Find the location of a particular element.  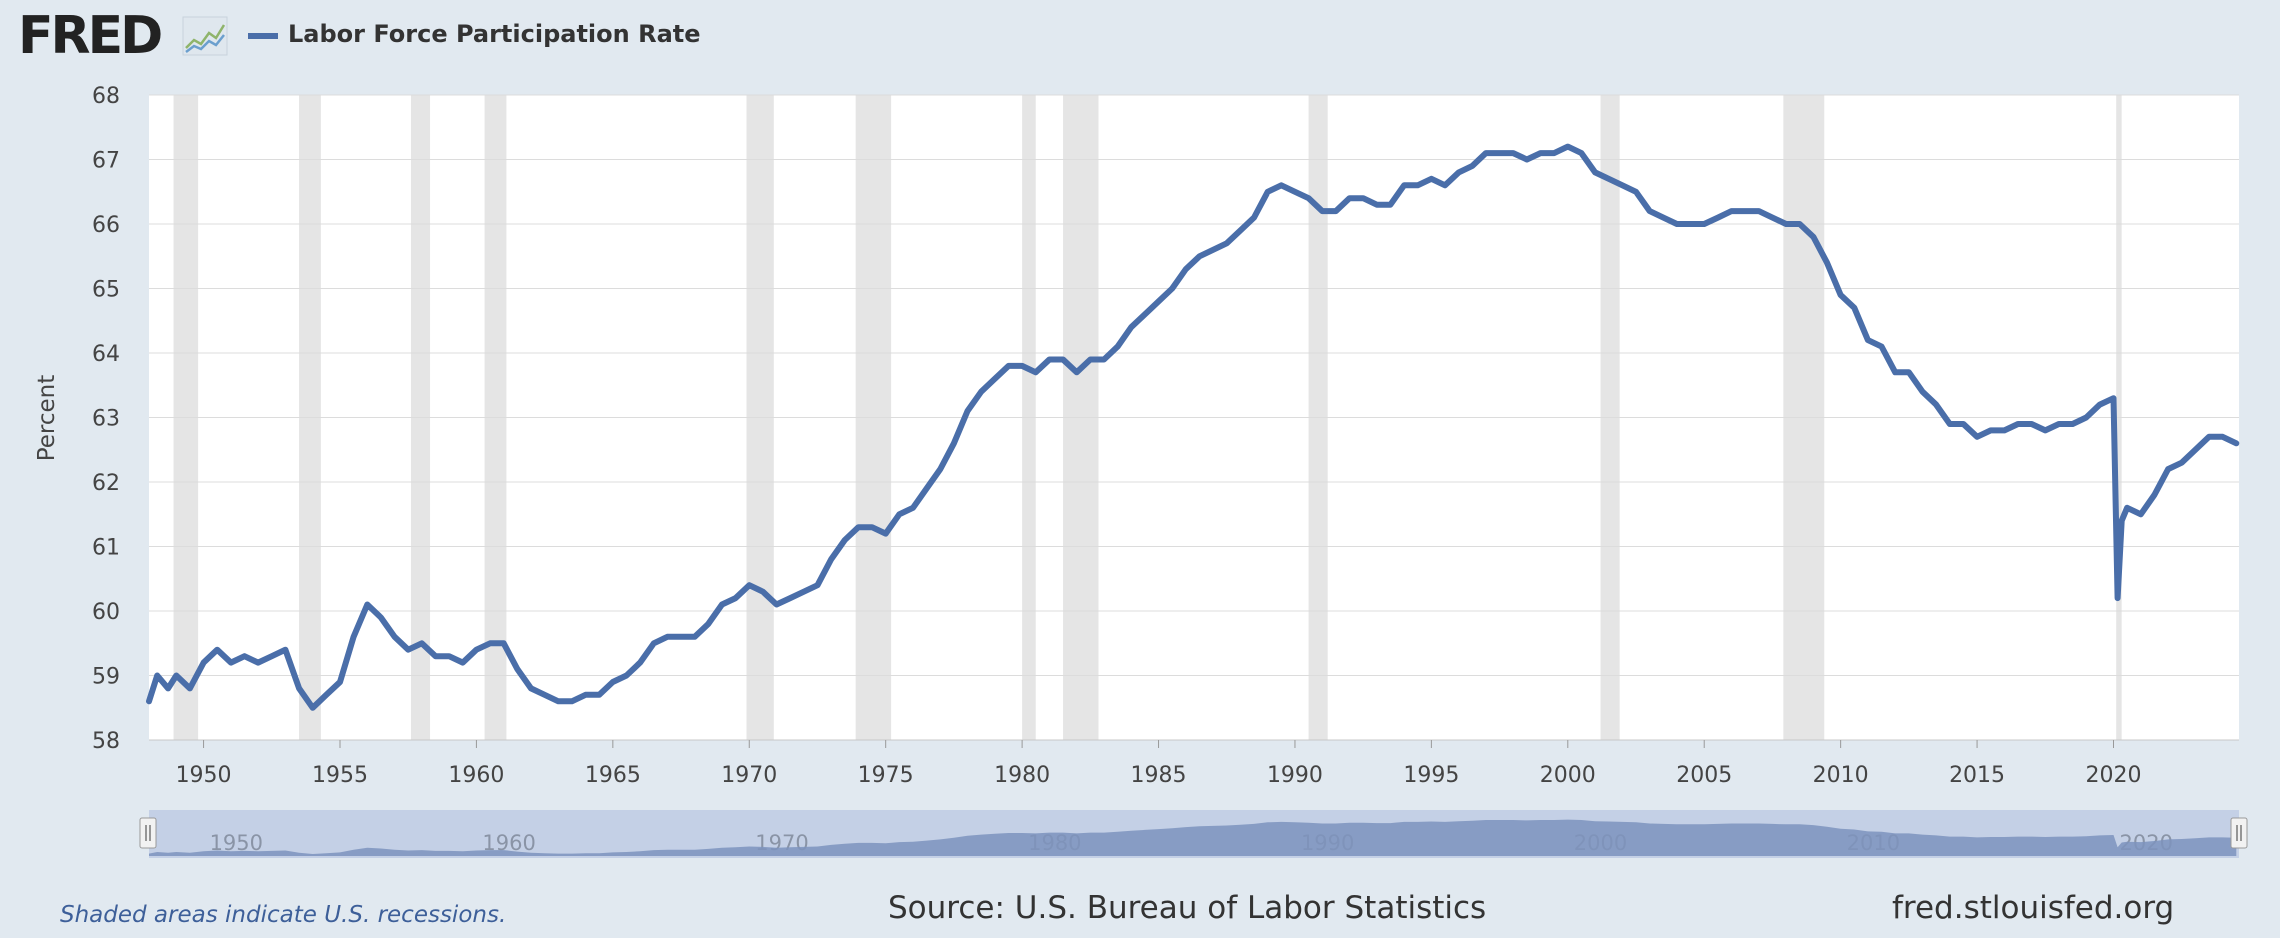

y-axis-label: Percent is located at coordinates (47, 418).